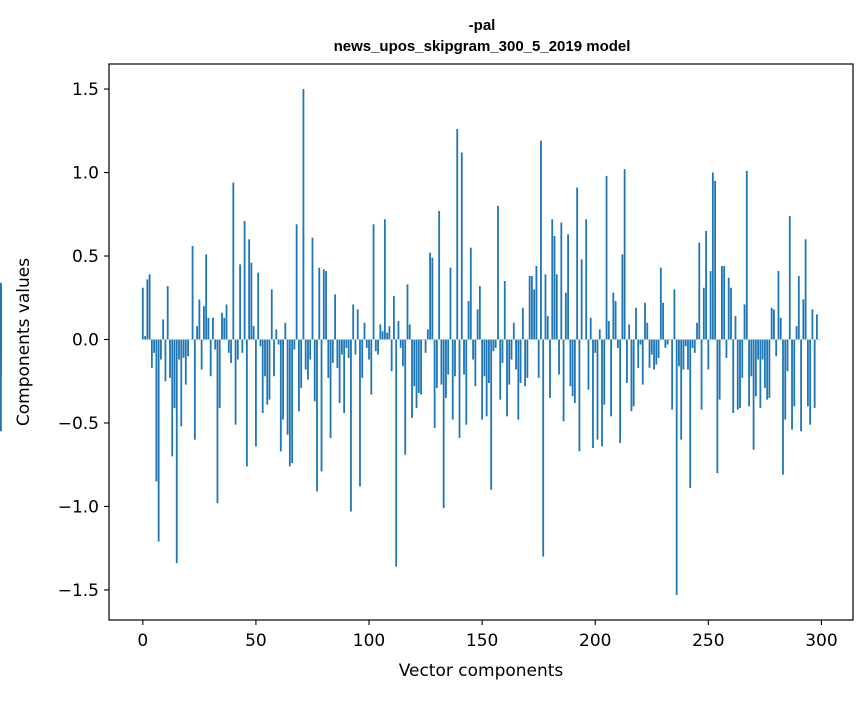 This screenshot has height=701, width=867. Describe the element at coordinates (482, 25) in the screenshot. I see `chart-title: -pal` at that location.